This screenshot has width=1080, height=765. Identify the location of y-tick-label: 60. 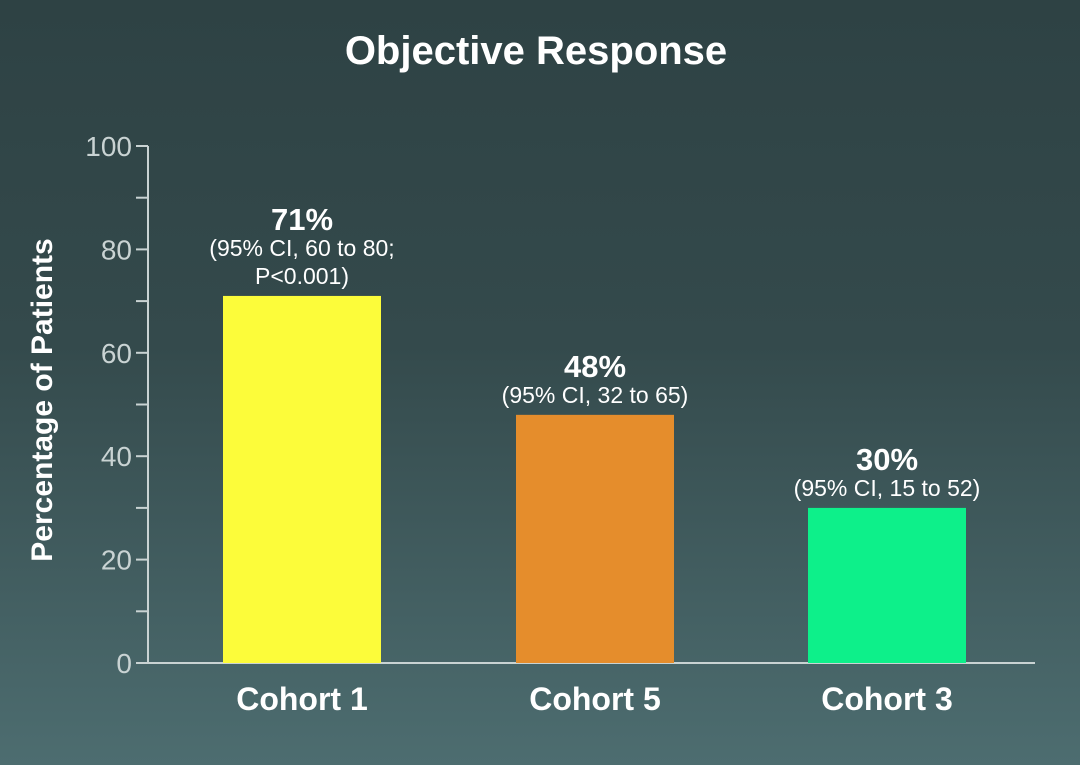
(116, 353).